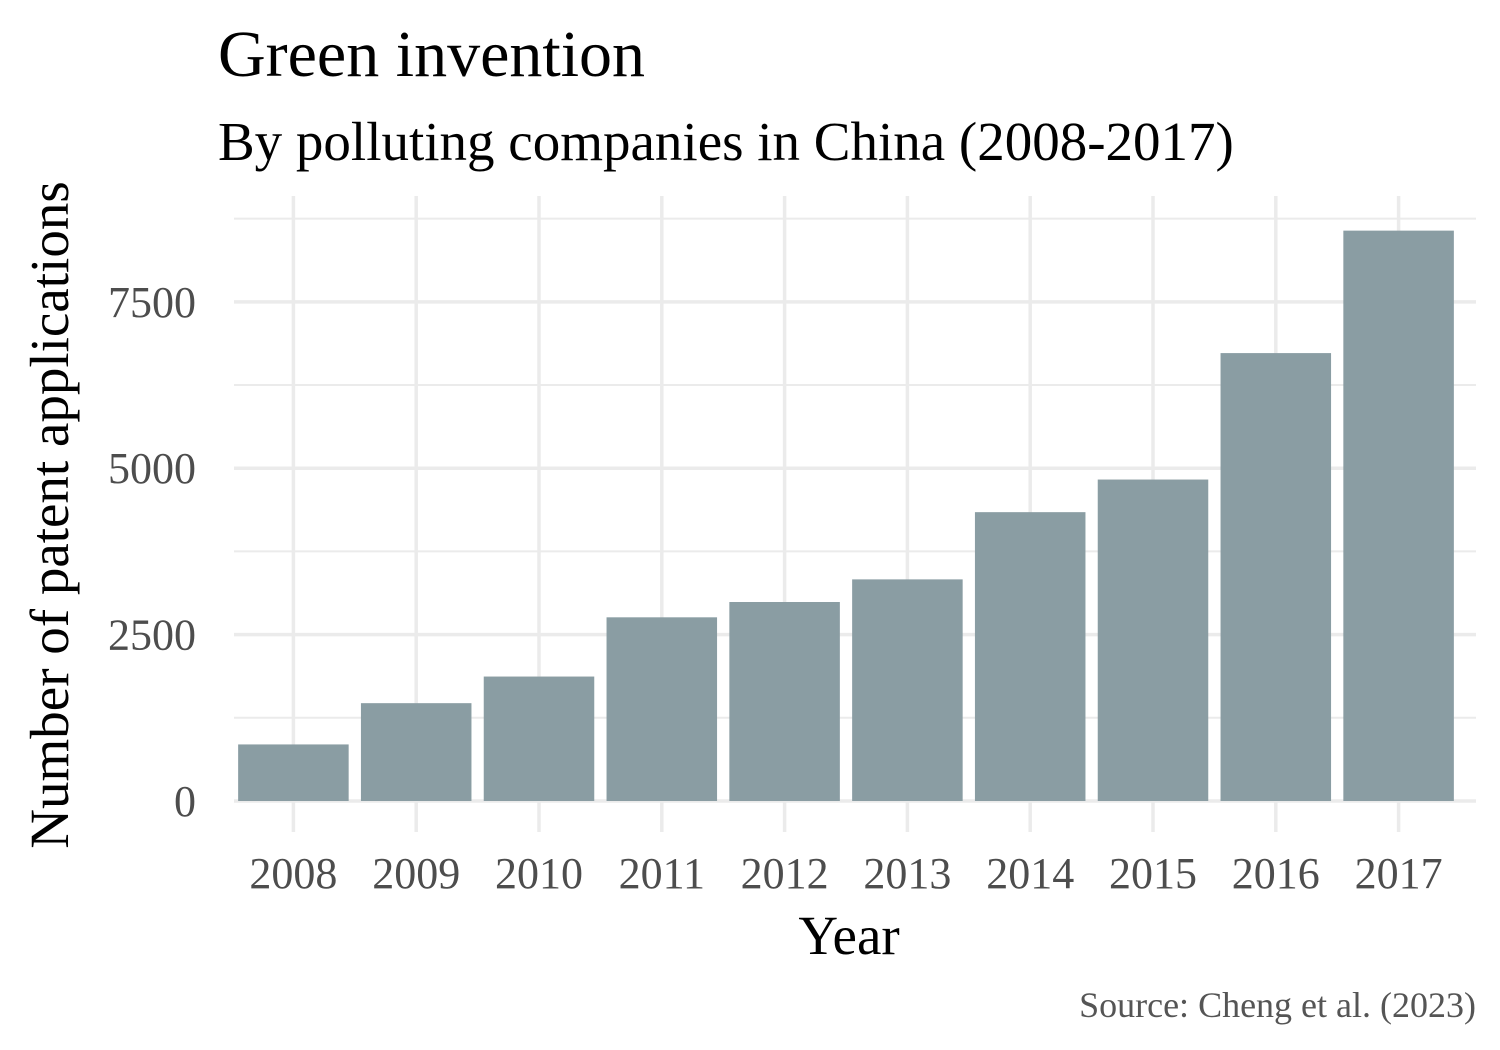 This screenshot has height=1050, width=1500. I want to click on bar-2010, so click(539, 738).